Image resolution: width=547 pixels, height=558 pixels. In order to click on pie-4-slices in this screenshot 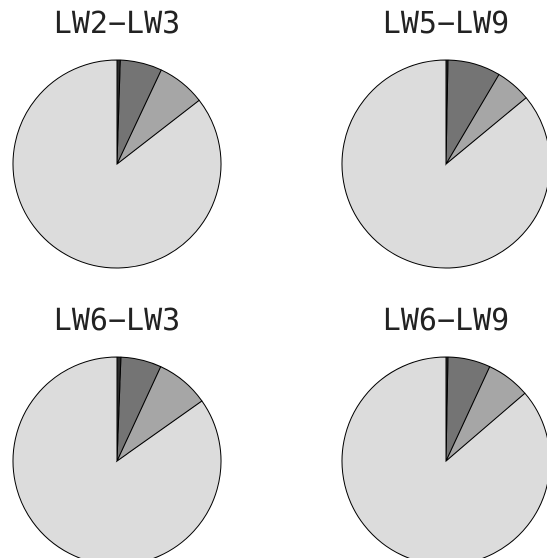, I will do `click(444, 457)`.